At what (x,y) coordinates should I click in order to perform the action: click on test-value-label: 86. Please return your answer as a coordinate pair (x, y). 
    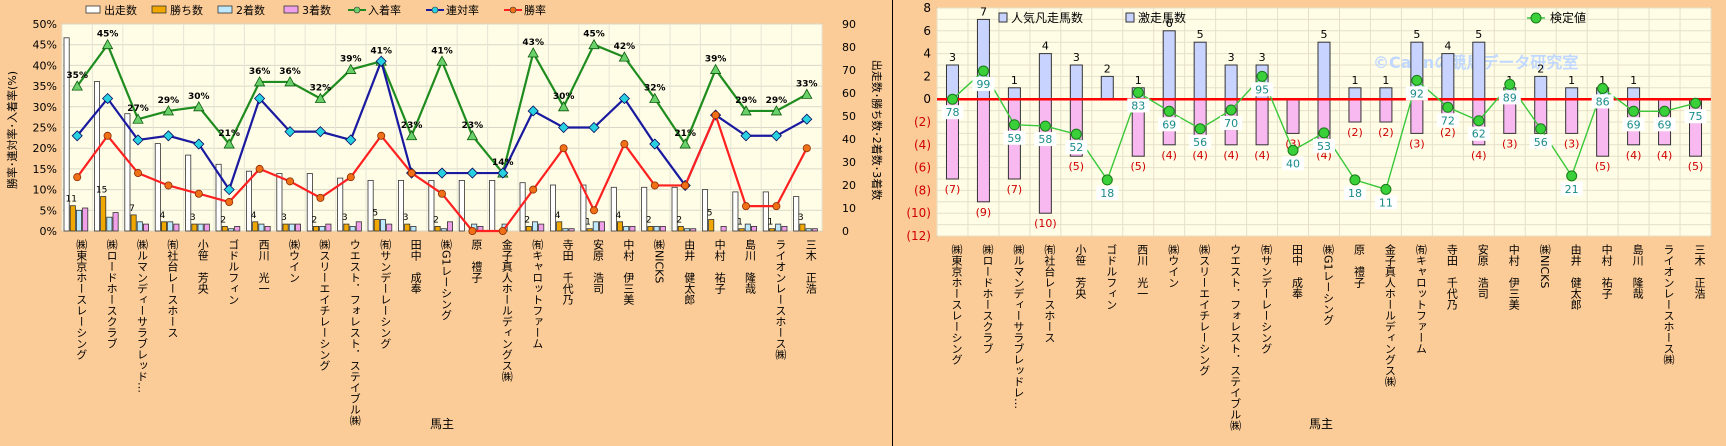
    Looking at the image, I should click on (1603, 101).